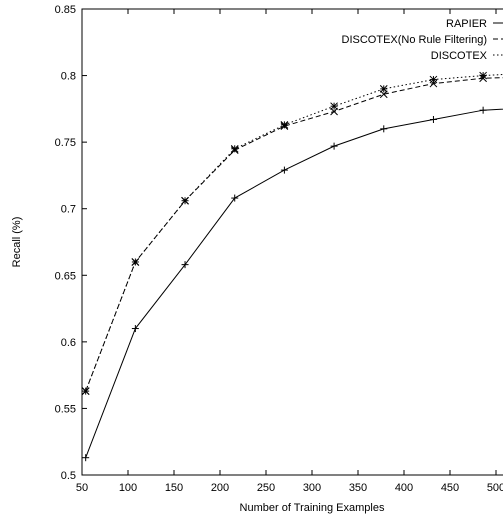 This screenshot has height=521, width=503. Describe the element at coordinates (82, 488) in the screenshot. I see `x-tick-label: 50` at that location.